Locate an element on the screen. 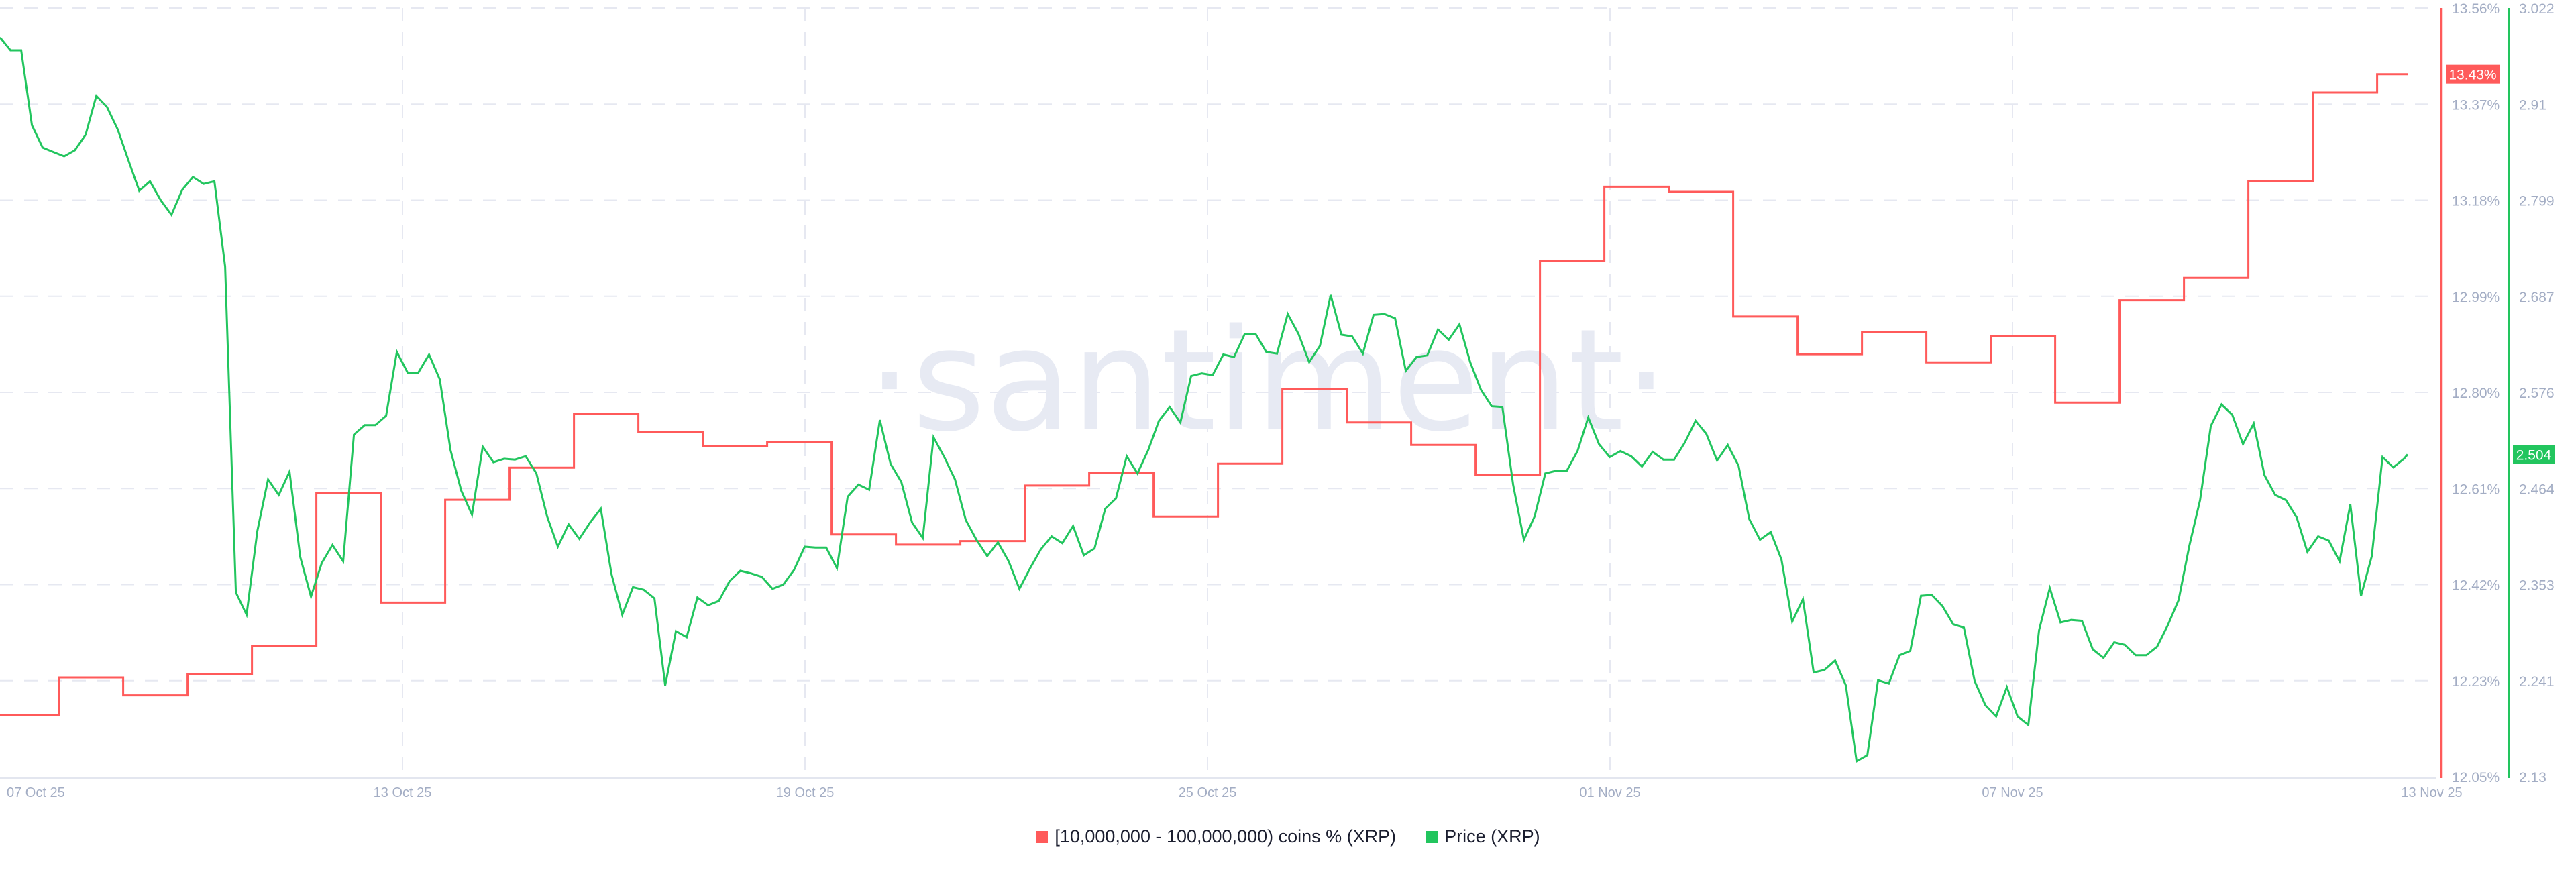 This screenshot has height=872, width=2576. legend-swatch-red is located at coordinates (1042, 836).